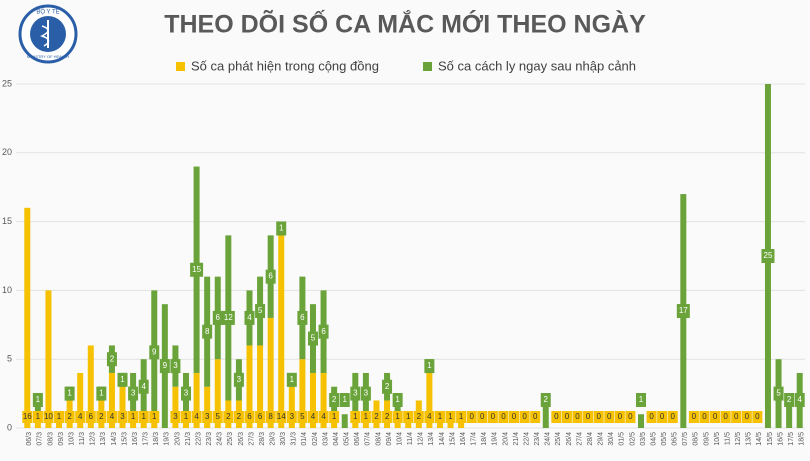 The width and height of the screenshot is (810, 461). I want to click on x-tick-label: 19/4, so click(495, 439).